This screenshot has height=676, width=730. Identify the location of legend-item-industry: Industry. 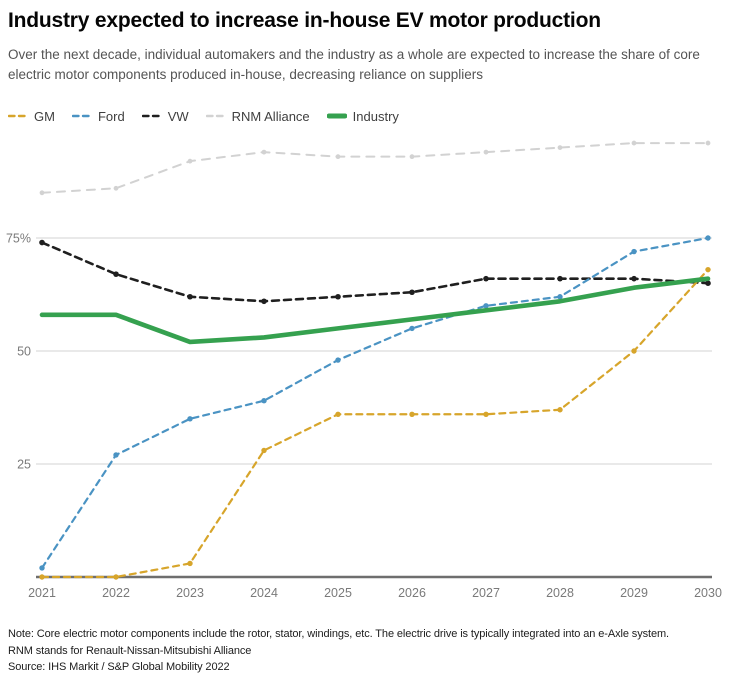
(362, 116).